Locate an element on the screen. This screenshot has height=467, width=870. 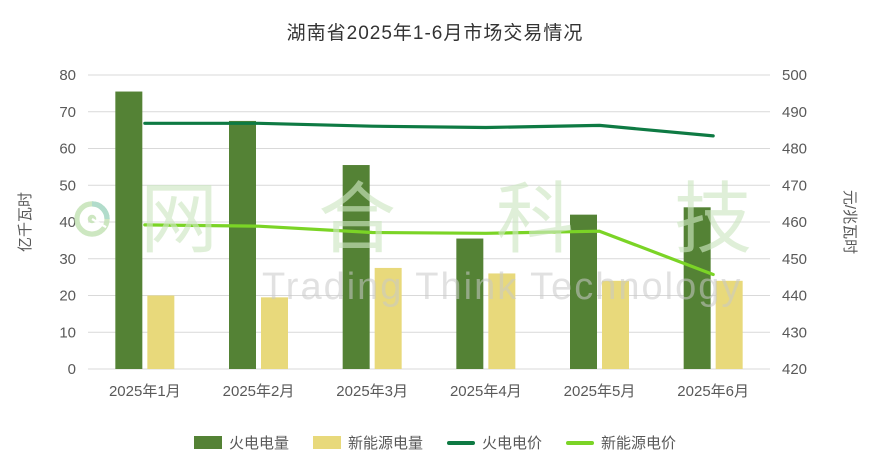
x-axis-label: 2025年6月 is located at coordinates (713, 391).